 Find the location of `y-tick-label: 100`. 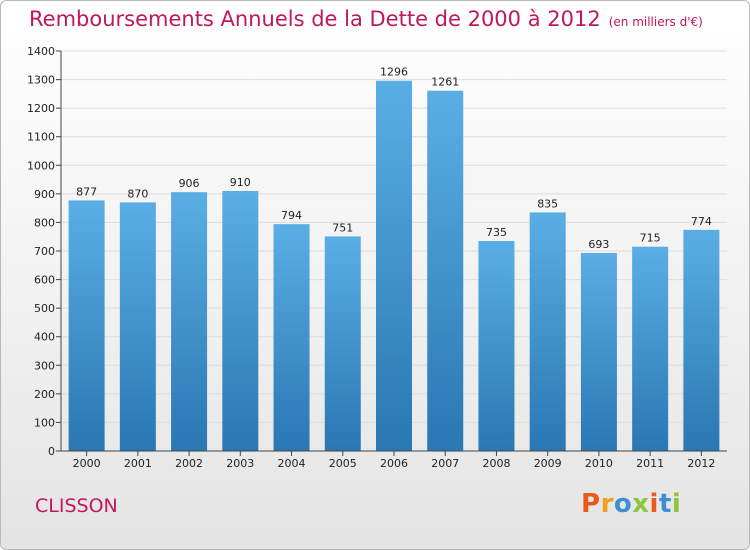

y-tick-label: 100 is located at coordinates (44, 422).